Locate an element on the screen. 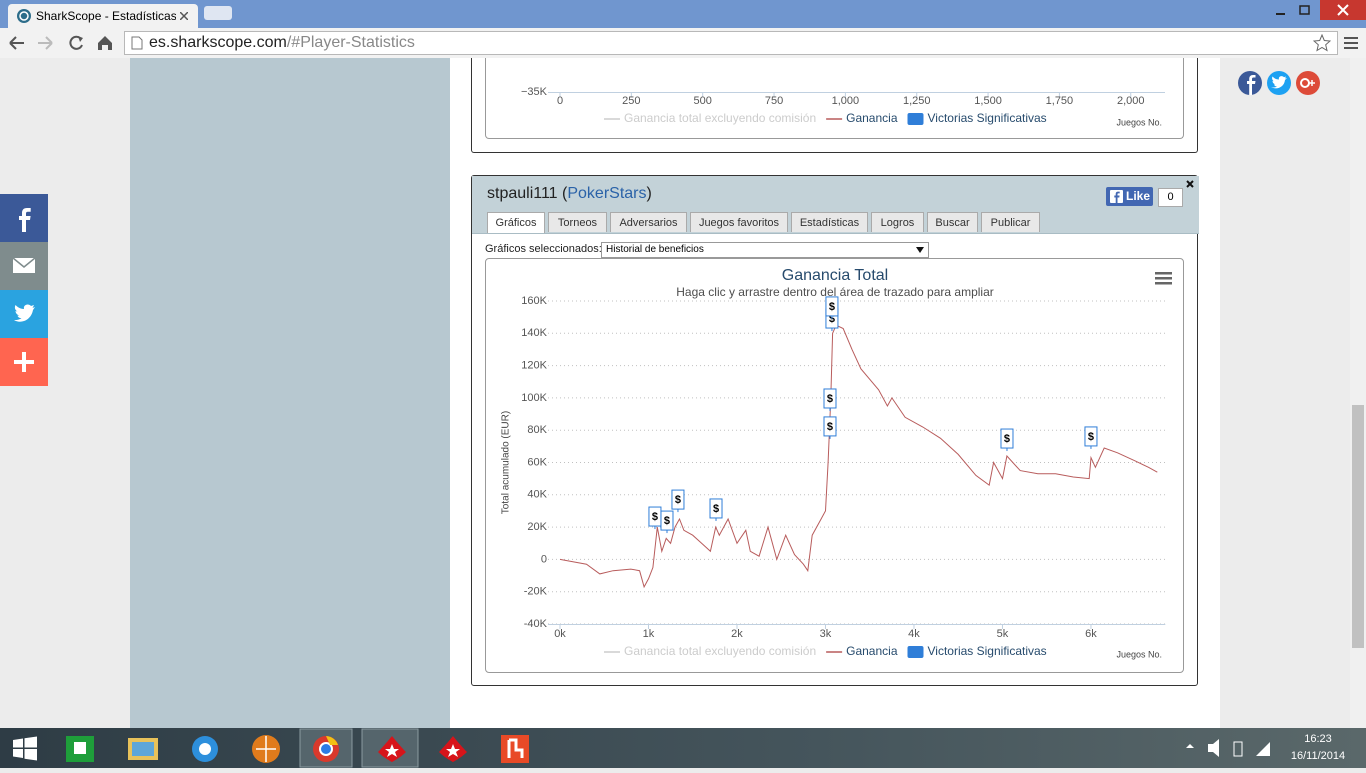 This screenshot has width=1366, height=773. menu-button is located at coordinates (1351, 43).